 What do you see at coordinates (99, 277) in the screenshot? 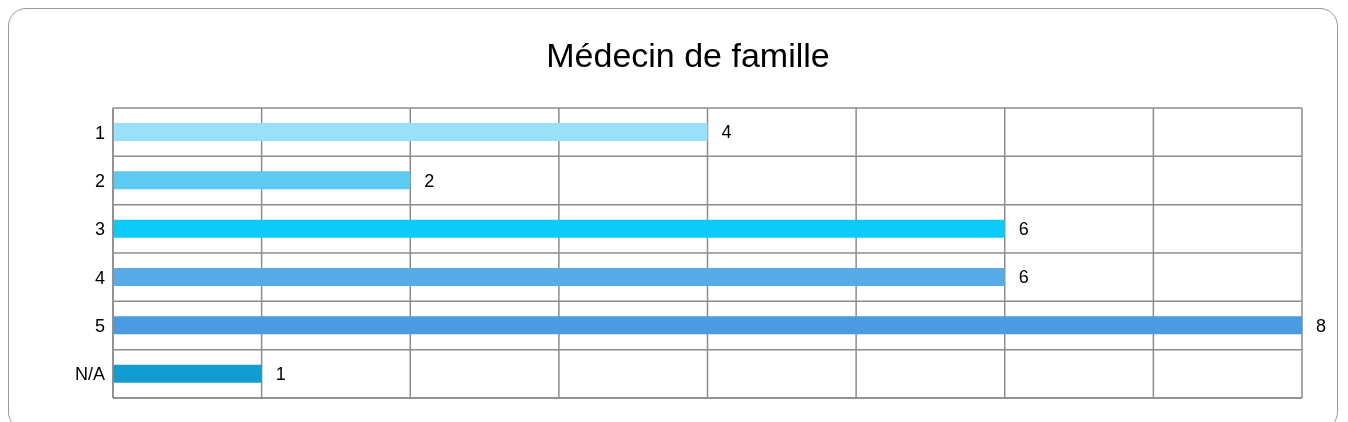
I see `y-tick-label: 4` at bounding box center [99, 277].